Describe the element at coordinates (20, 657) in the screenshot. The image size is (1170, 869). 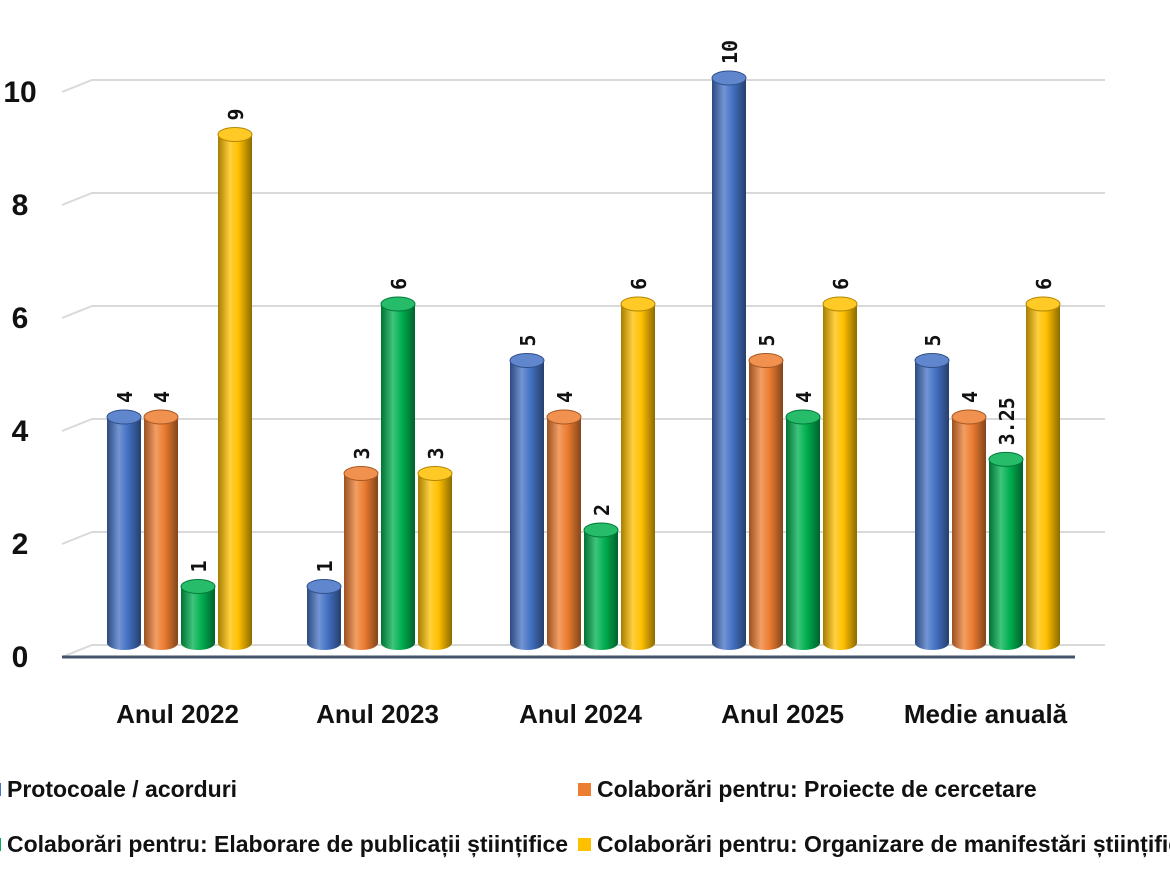
I see `y-tick-label: 0` at that location.